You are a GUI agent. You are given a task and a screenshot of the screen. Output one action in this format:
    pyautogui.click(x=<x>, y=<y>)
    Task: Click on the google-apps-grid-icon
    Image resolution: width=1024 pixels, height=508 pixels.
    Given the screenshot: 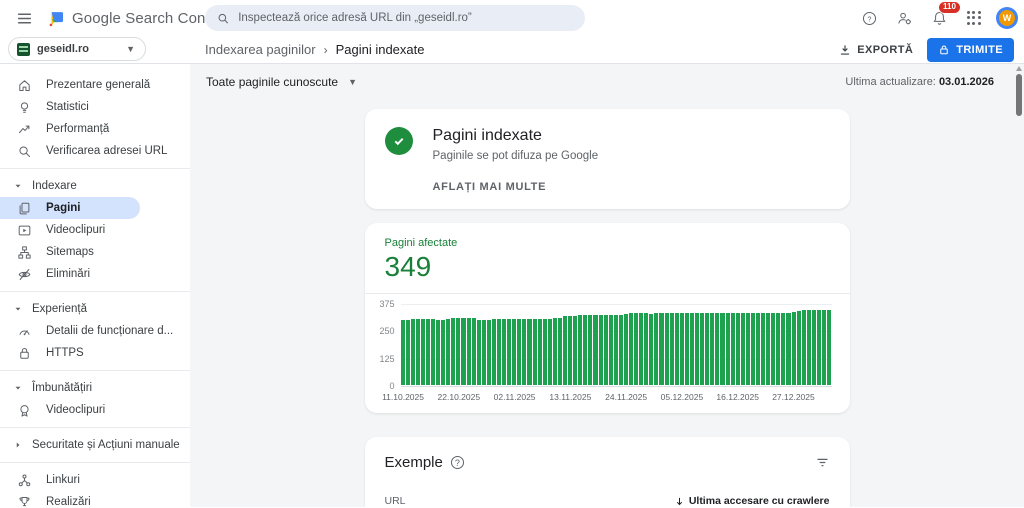 What is the action you would take?
    pyautogui.click(x=974, y=18)
    